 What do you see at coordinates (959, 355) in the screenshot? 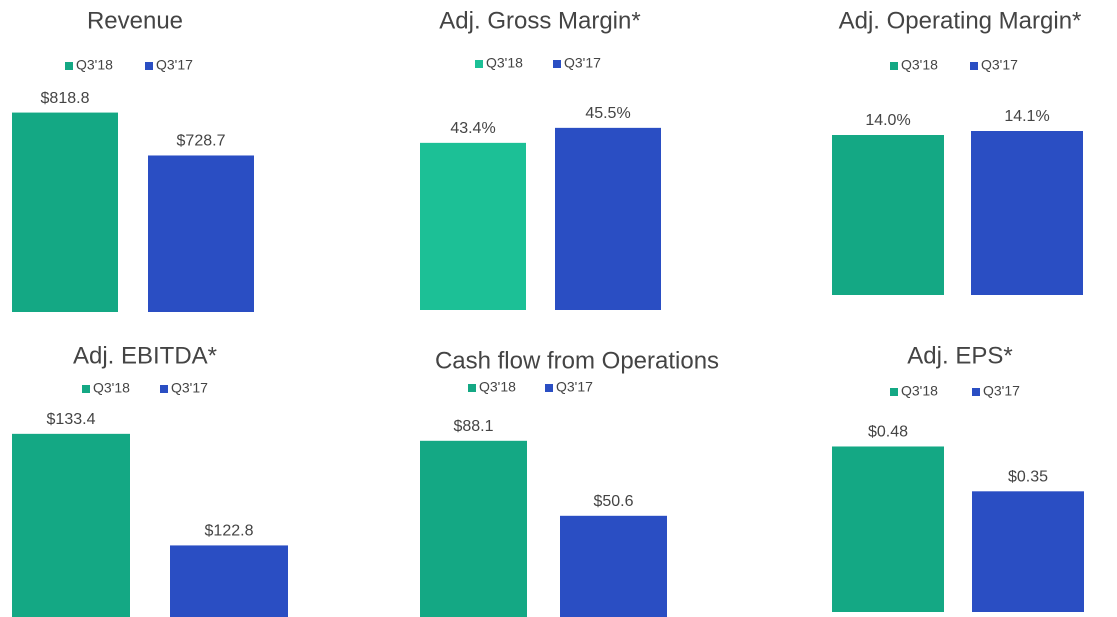
I see `chart-title: Adj. EPS*` at bounding box center [959, 355].